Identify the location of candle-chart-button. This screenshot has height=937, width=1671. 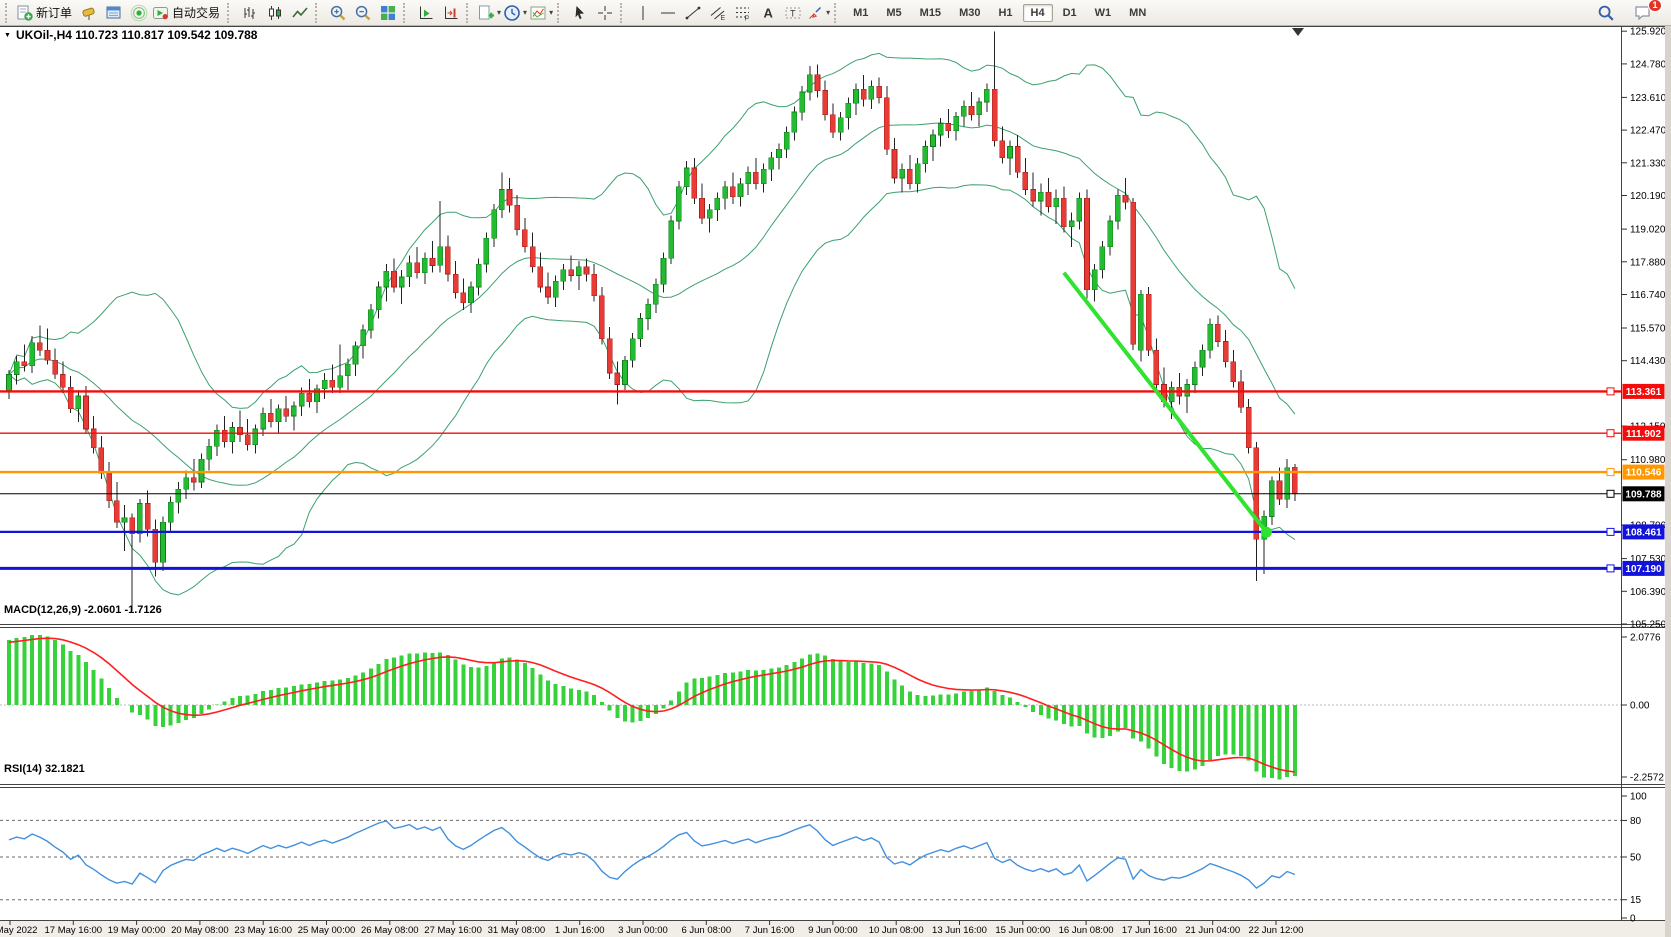
(274, 13).